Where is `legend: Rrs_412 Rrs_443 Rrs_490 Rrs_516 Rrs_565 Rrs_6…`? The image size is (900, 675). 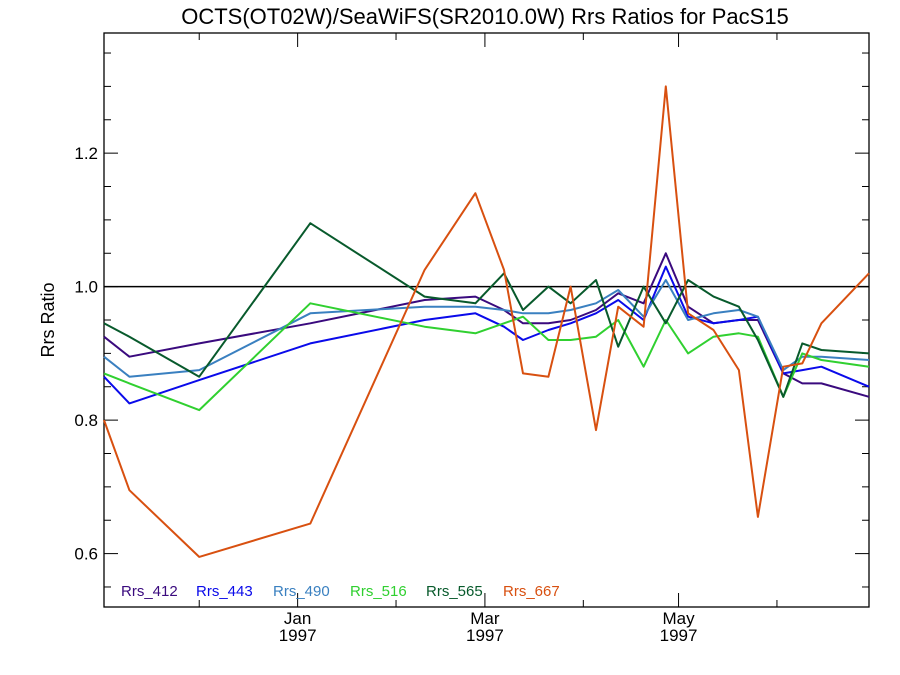 legend: Rrs_412 Rrs_443 Rrs_490 Rrs_516 Rrs_565 Rrs_6… is located at coordinates (340, 591).